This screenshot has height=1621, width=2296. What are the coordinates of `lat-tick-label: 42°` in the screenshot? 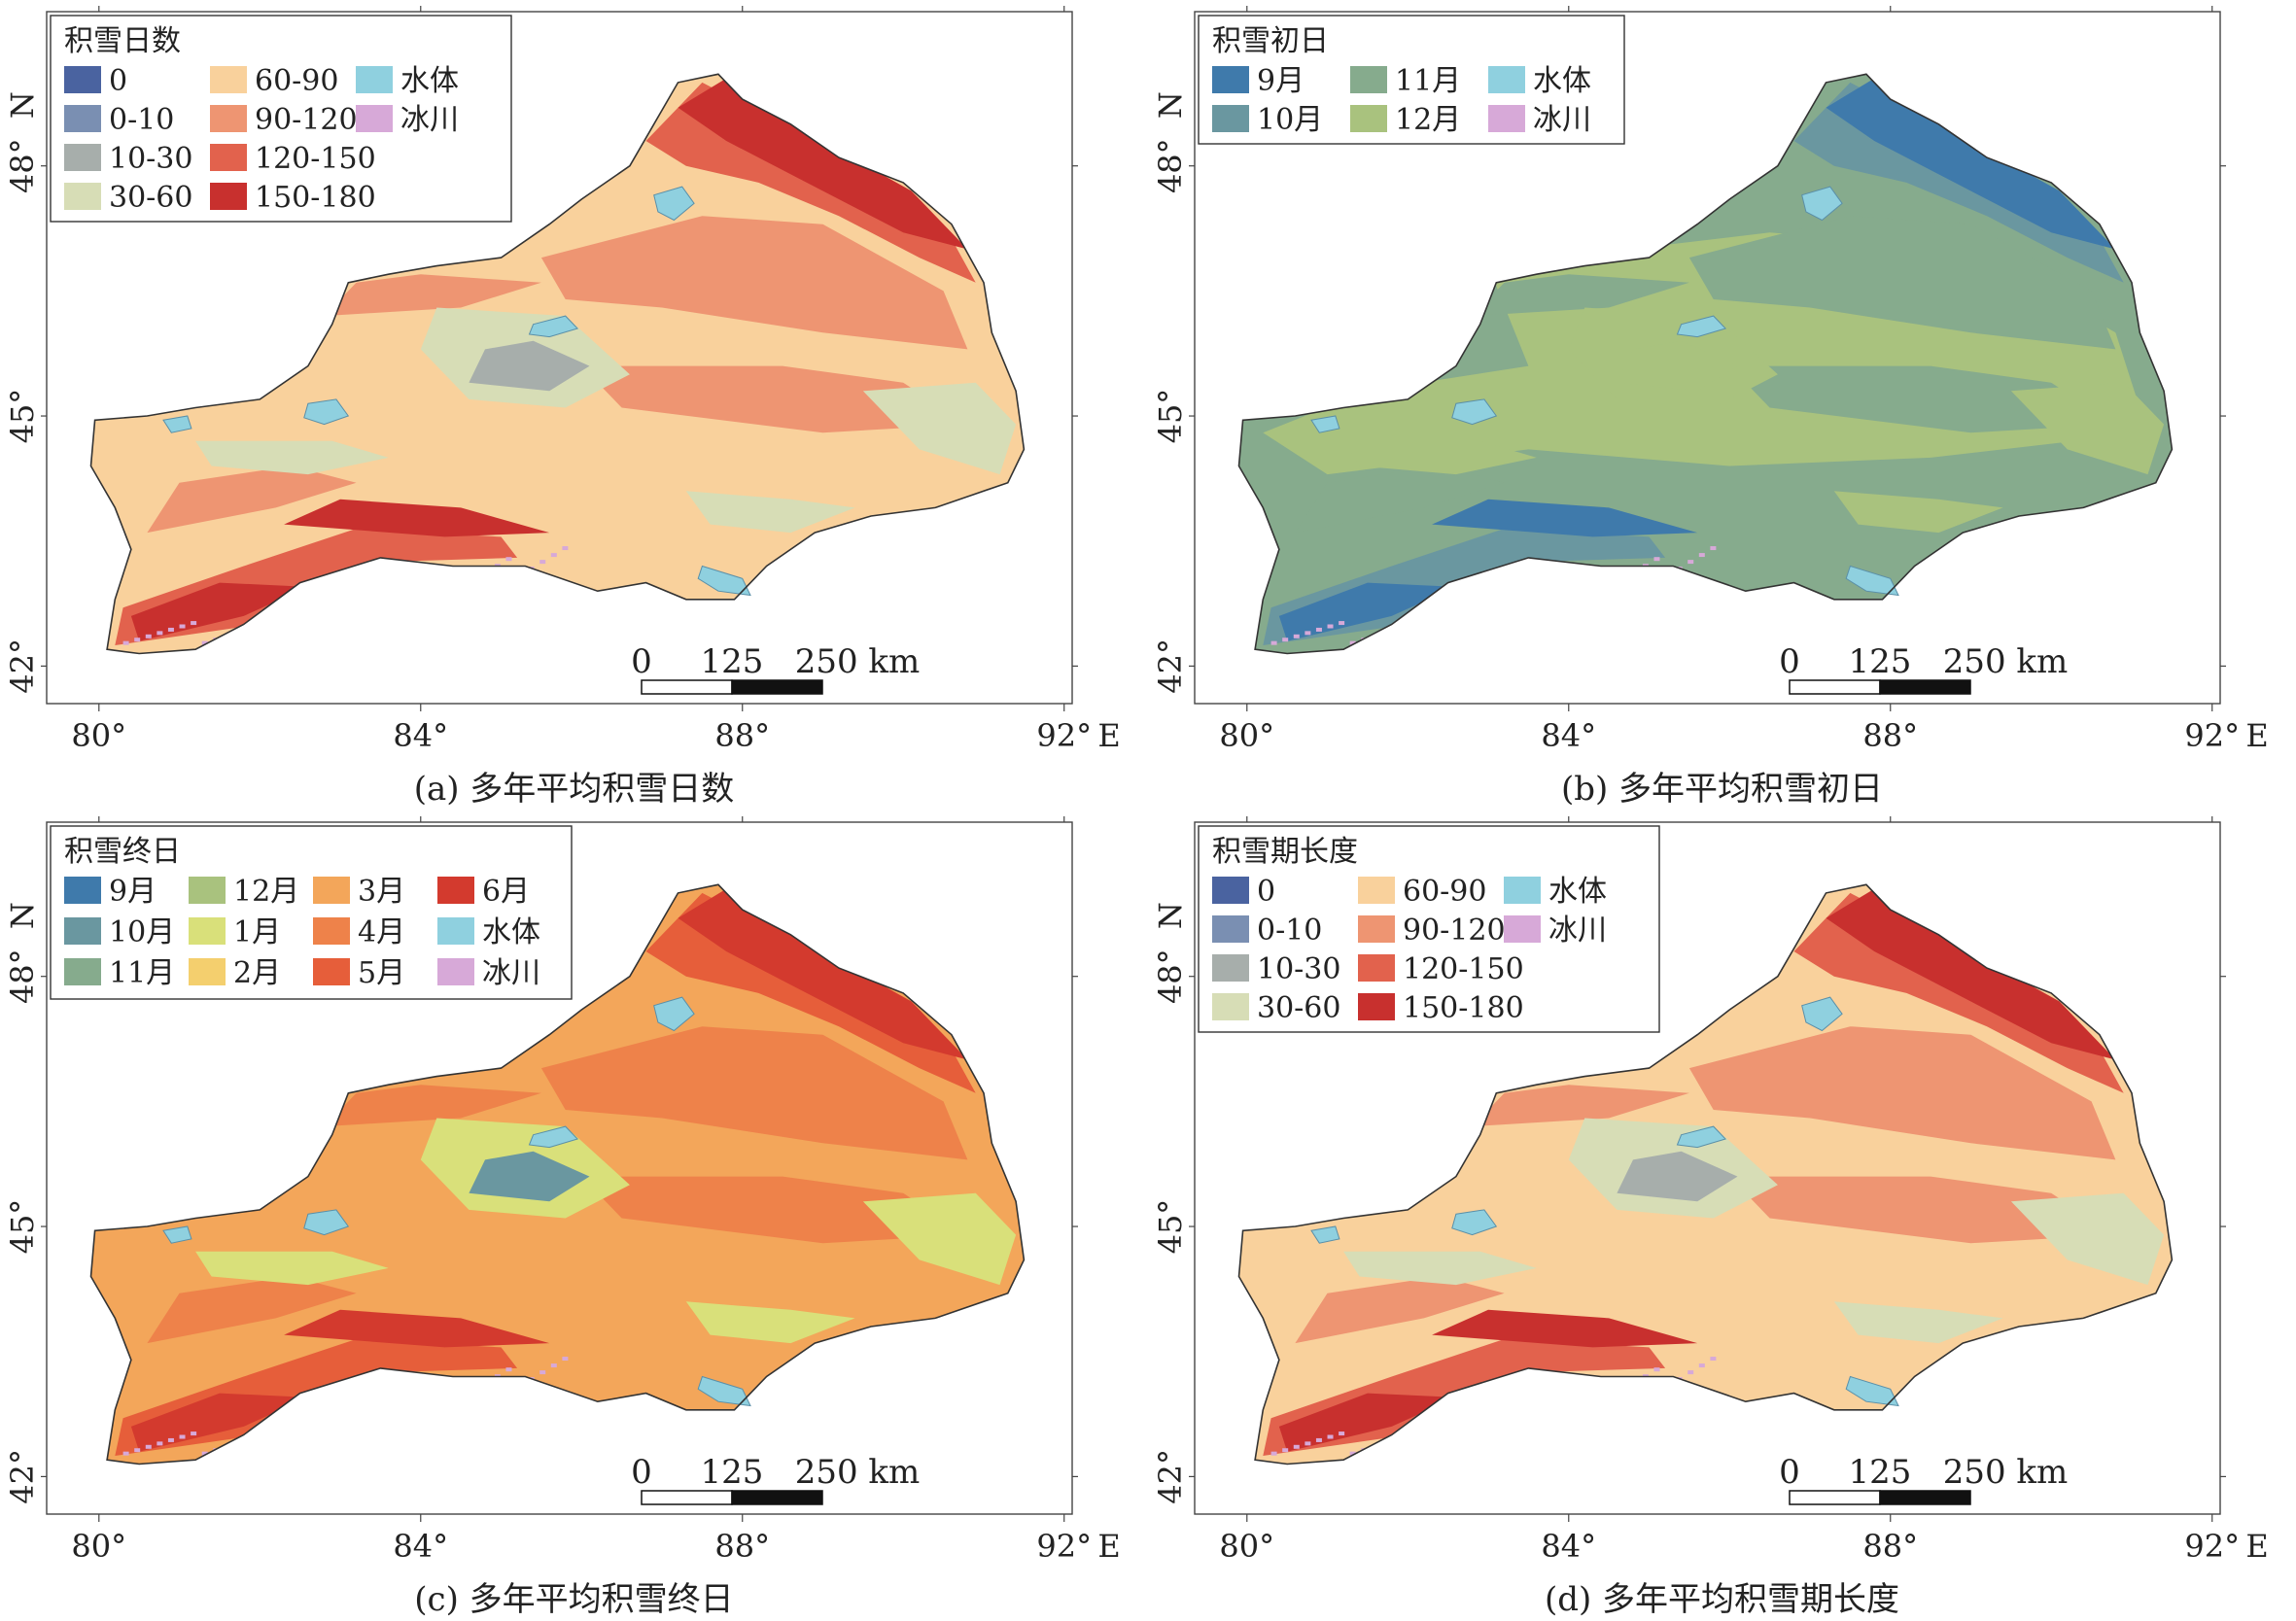 It's located at (22, 1476).